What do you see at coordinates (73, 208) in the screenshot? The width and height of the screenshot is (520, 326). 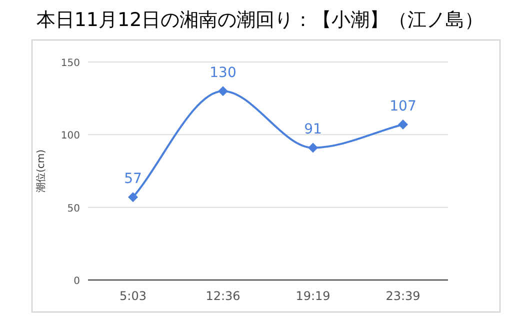 I see `y-tick-label: 50` at bounding box center [73, 208].